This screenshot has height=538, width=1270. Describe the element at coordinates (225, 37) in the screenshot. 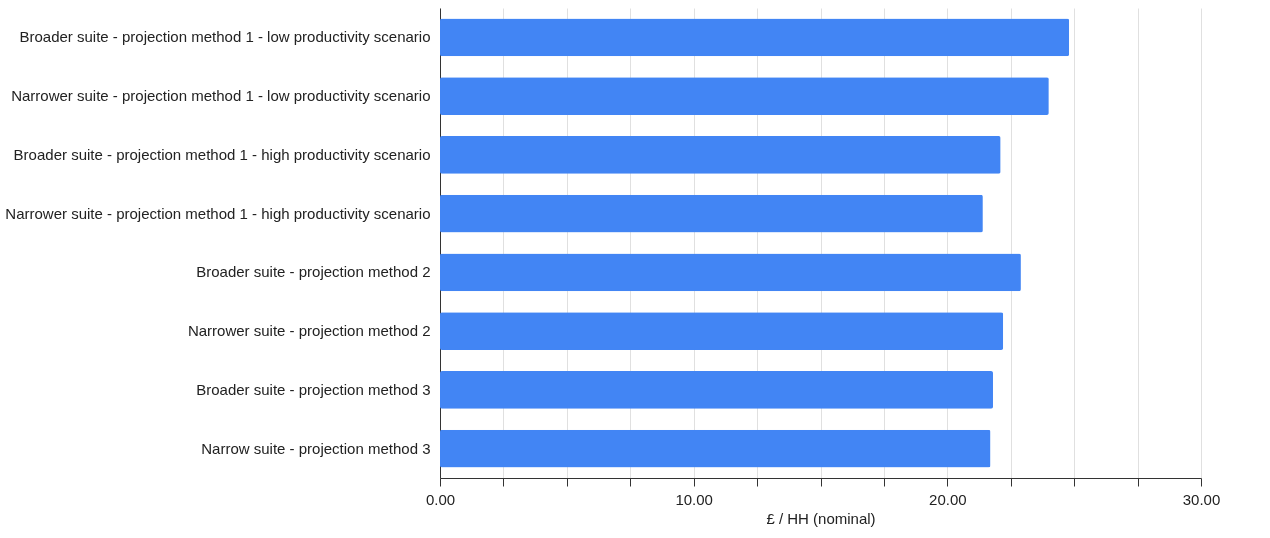

I see `y-tick-label: Broader suite - projection method 1 - low productivity scenario` at that location.